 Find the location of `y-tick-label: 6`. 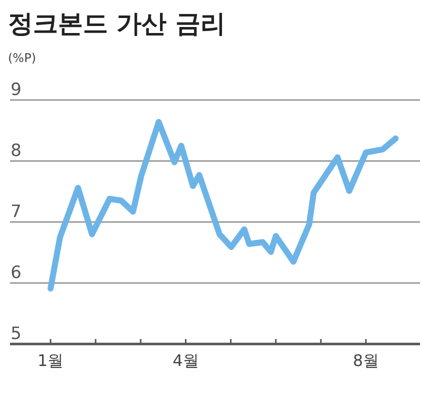

y-tick-label: 6 is located at coordinates (16, 273).